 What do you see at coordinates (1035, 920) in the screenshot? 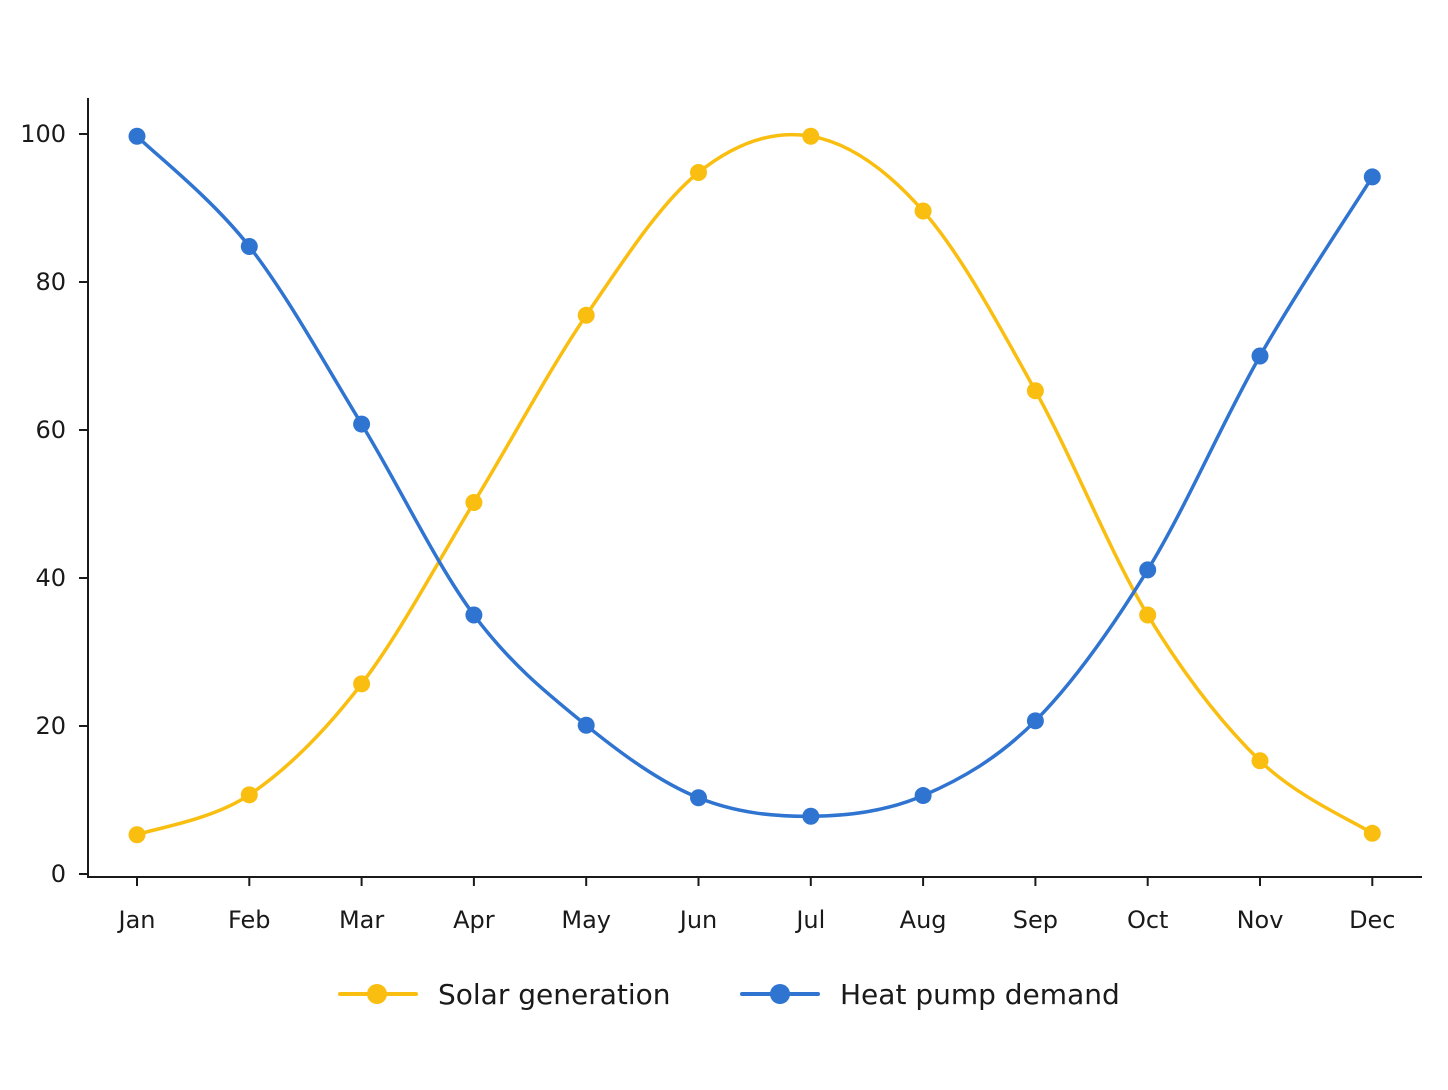
I see `x-tick-label: Sep` at bounding box center [1035, 920].